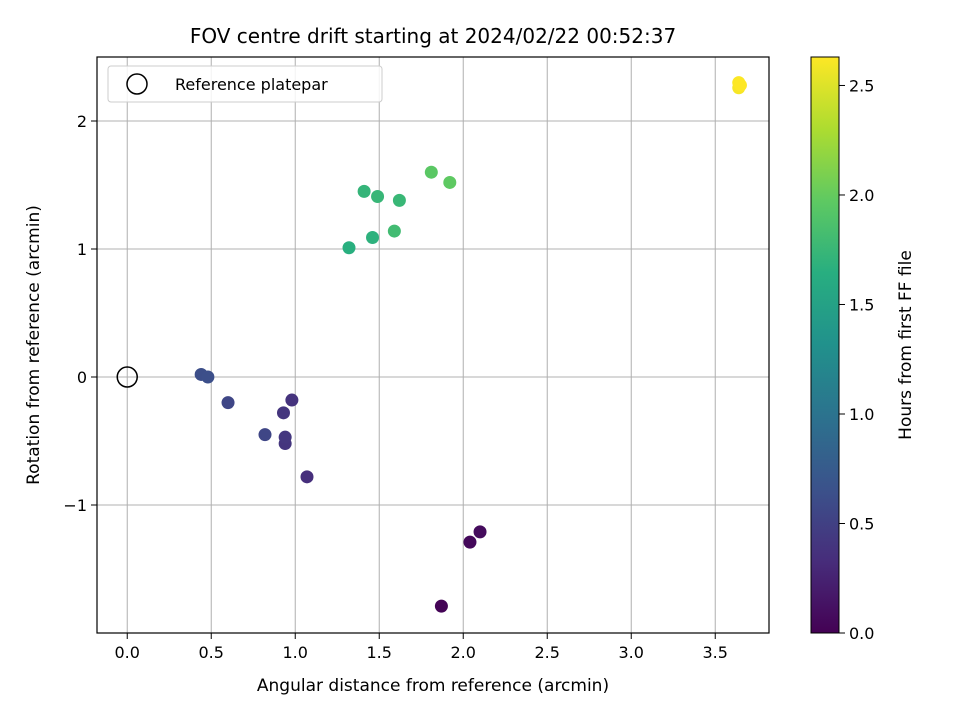 The height and width of the screenshot is (720, 960). Describe the element at coordinates (861, 633) in the screenshot. I see `colorbar-tick-label: 0.0` at that location.